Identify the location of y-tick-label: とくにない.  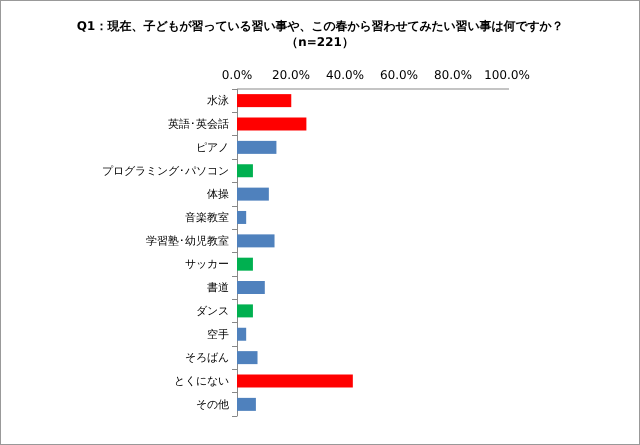
(201, 381).